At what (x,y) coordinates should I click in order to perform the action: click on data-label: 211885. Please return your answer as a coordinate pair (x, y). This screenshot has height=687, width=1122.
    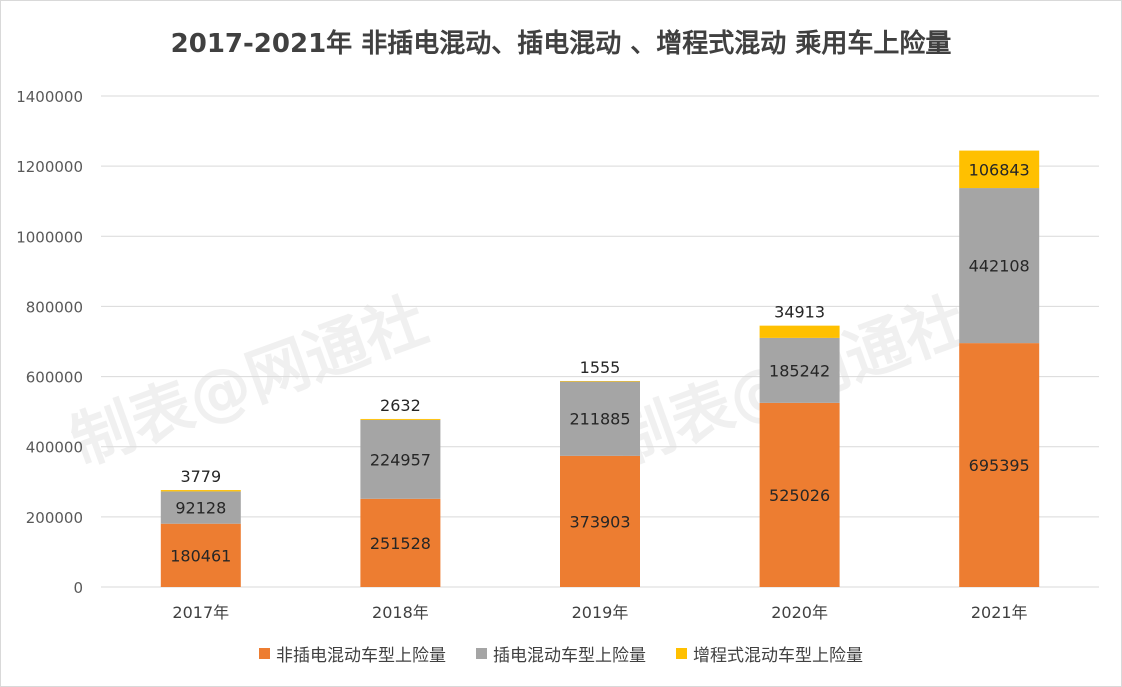
    Looking at the image, I should click on (599, 419).